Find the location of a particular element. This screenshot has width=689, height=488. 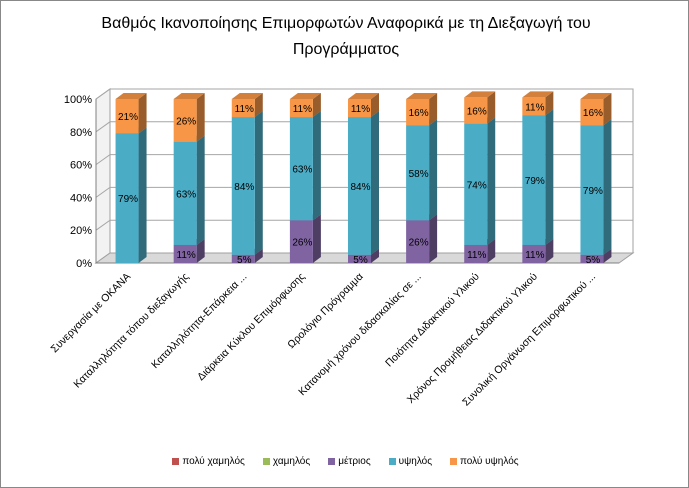

data-label: 84% is located at coordinates (244, 187).